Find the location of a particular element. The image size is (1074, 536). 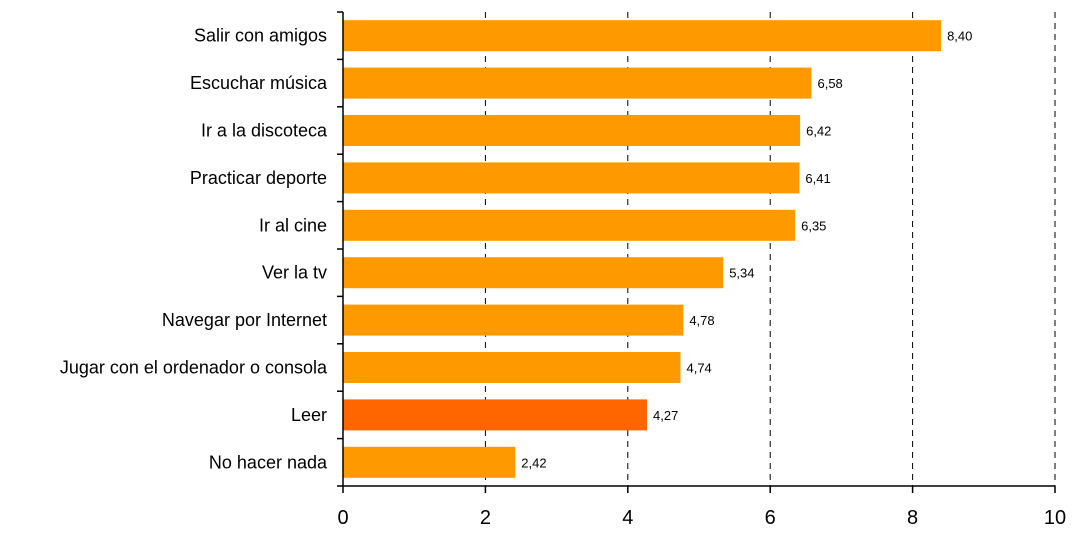

x-tick-label: 6 is located at coordinates (770, 518).